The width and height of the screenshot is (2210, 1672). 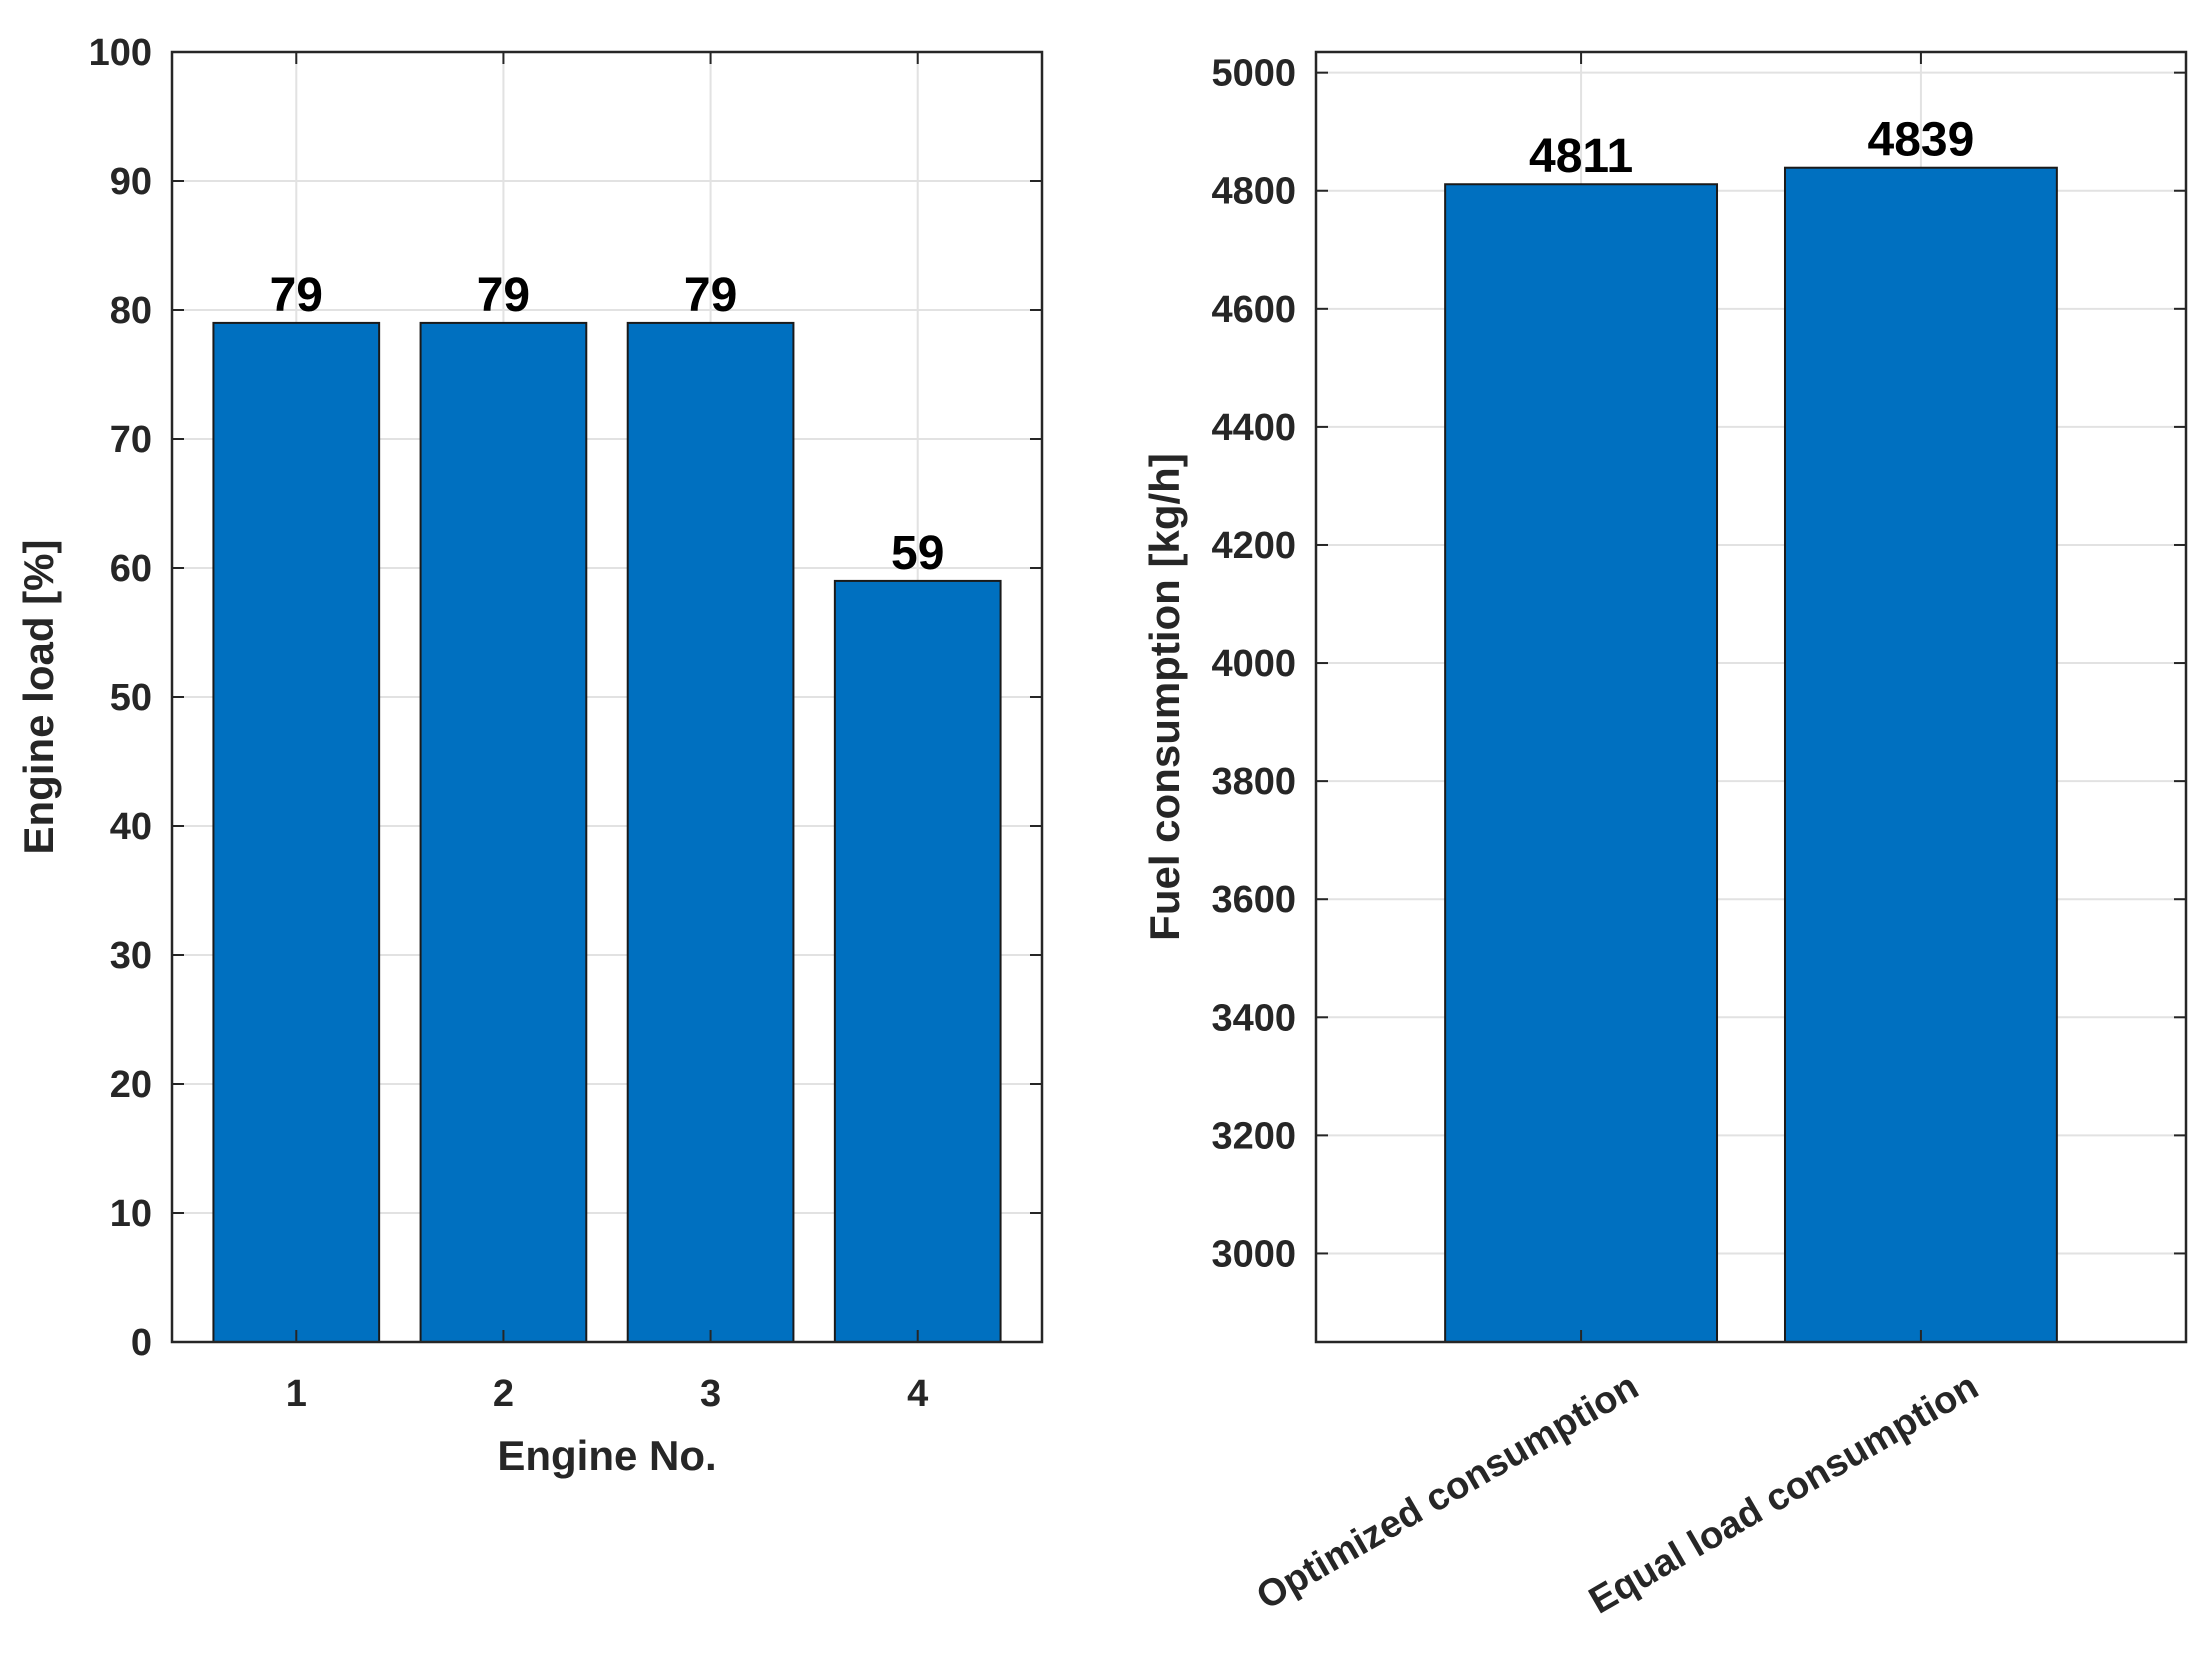 What do you see at coordinates (296, 1394) in the screenshot?
I see `x-tick-label: 1` at bounding box center [296, 1394].